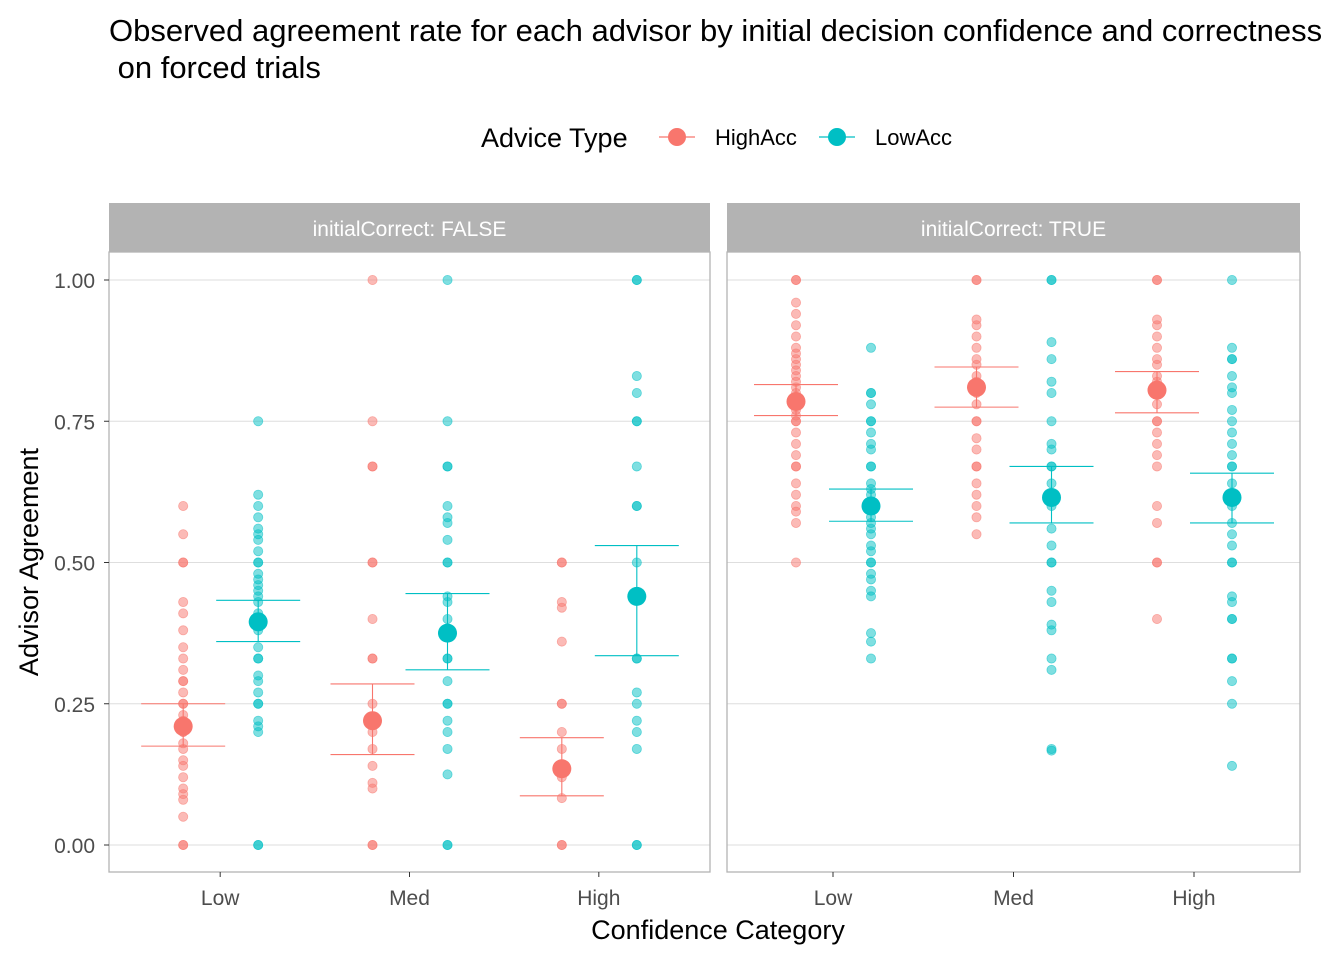 The image size is (1344, 960). I want to click on legend-key-lowacc, so click(837, 137).